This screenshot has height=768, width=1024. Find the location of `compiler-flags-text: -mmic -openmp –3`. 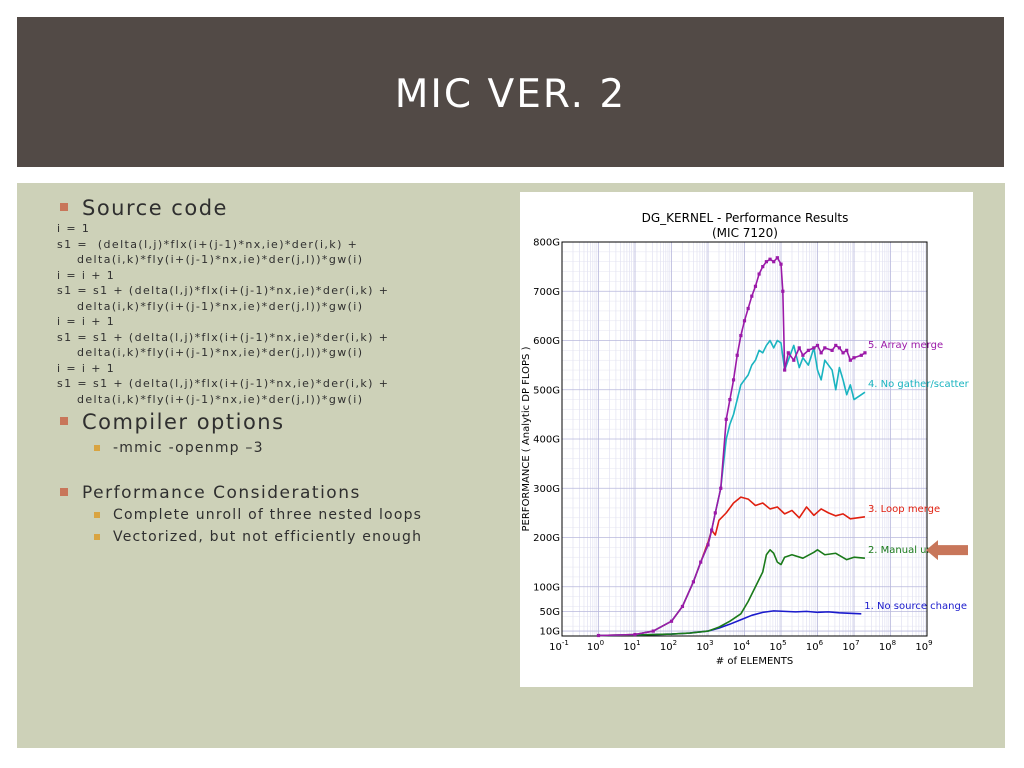

compiler-flags-text: -mmic -openmp –3 is located at coordinates (188, 448).